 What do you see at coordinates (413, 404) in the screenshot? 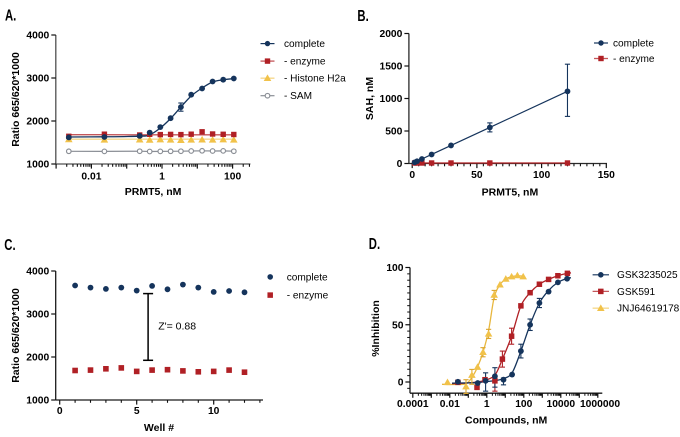
I see `svg-text: 0.0001` at bounding box center [413, 404].